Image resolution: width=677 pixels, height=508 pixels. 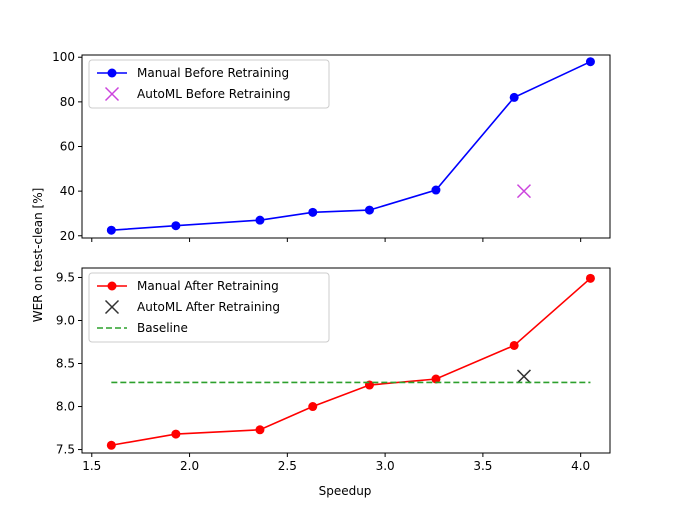 I want to click on legend-item: AutoML Before Retraining, so click(x=197, y=94).